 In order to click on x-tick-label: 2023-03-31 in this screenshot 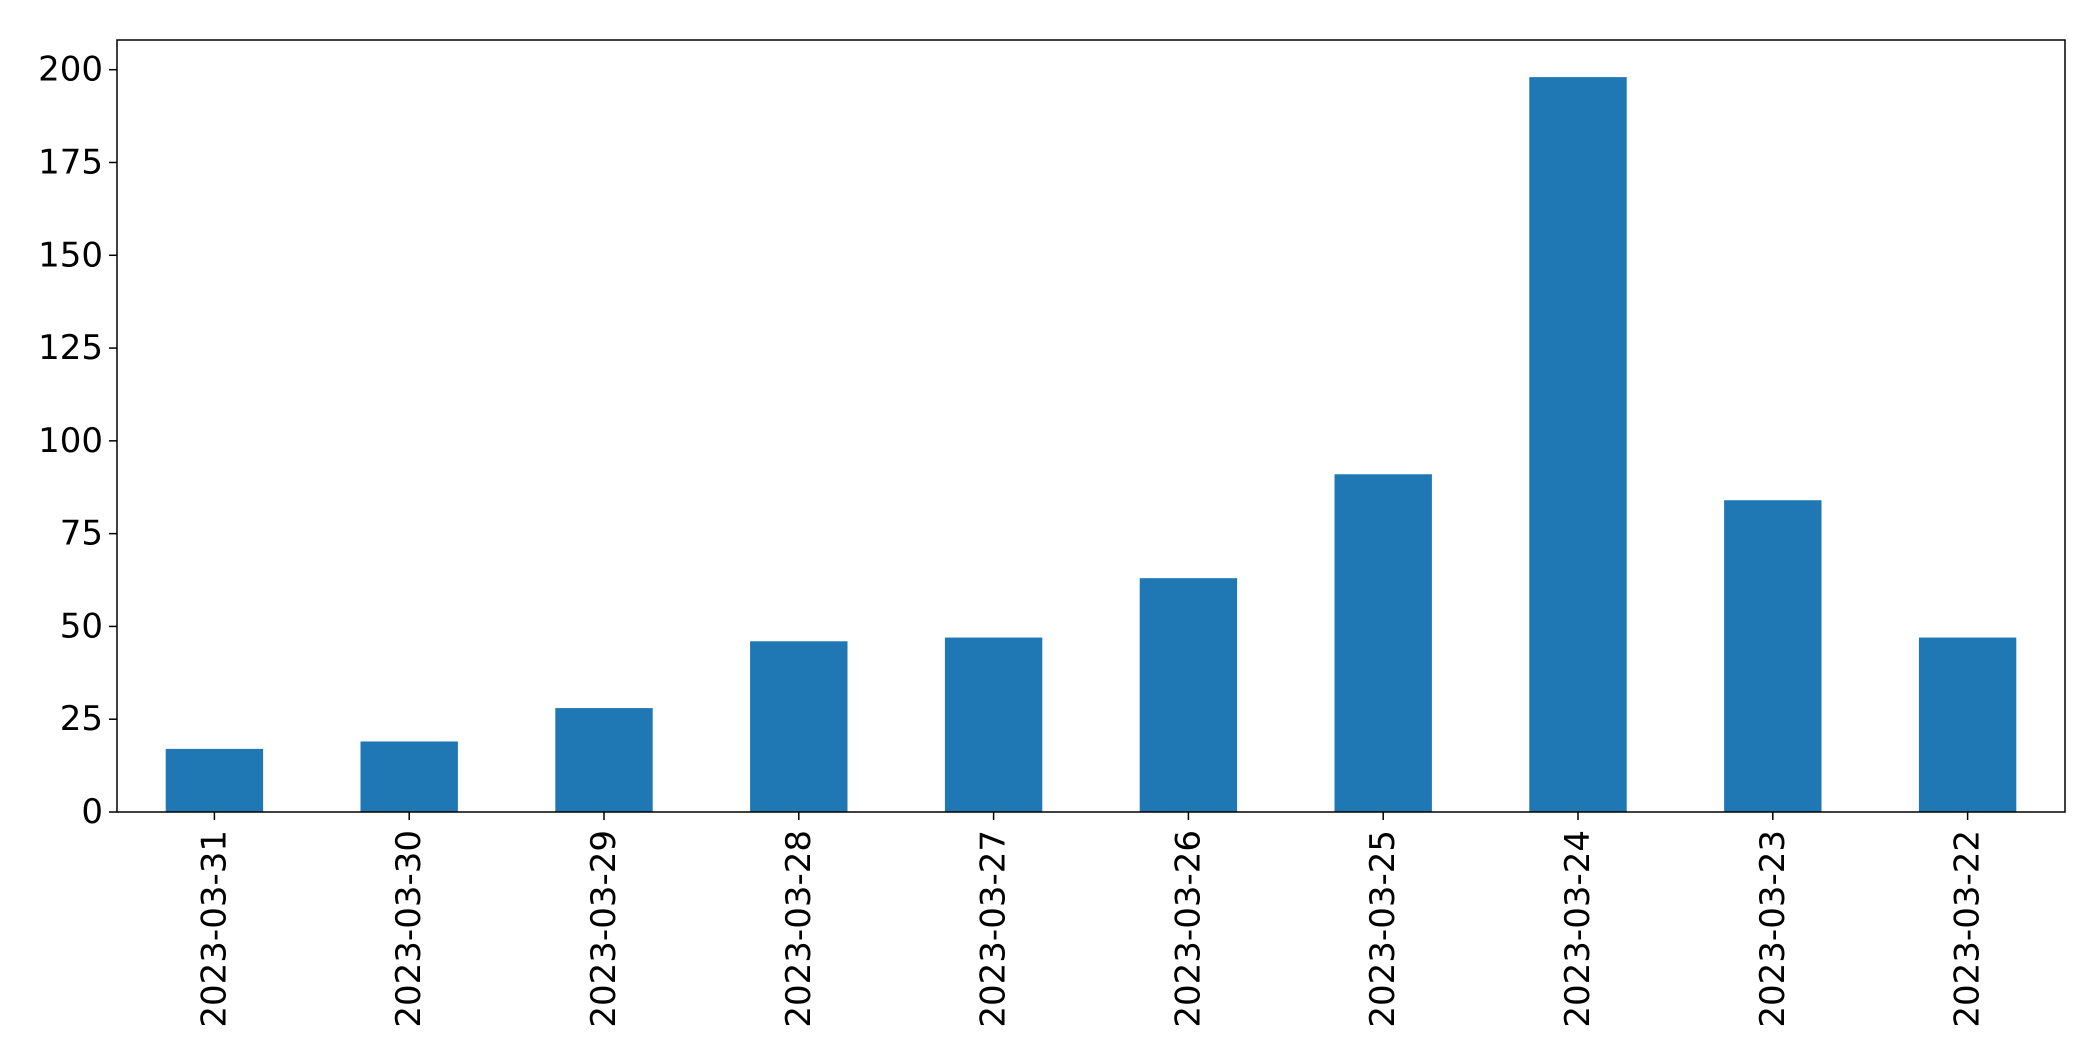, I will do `click(214, 929)`.